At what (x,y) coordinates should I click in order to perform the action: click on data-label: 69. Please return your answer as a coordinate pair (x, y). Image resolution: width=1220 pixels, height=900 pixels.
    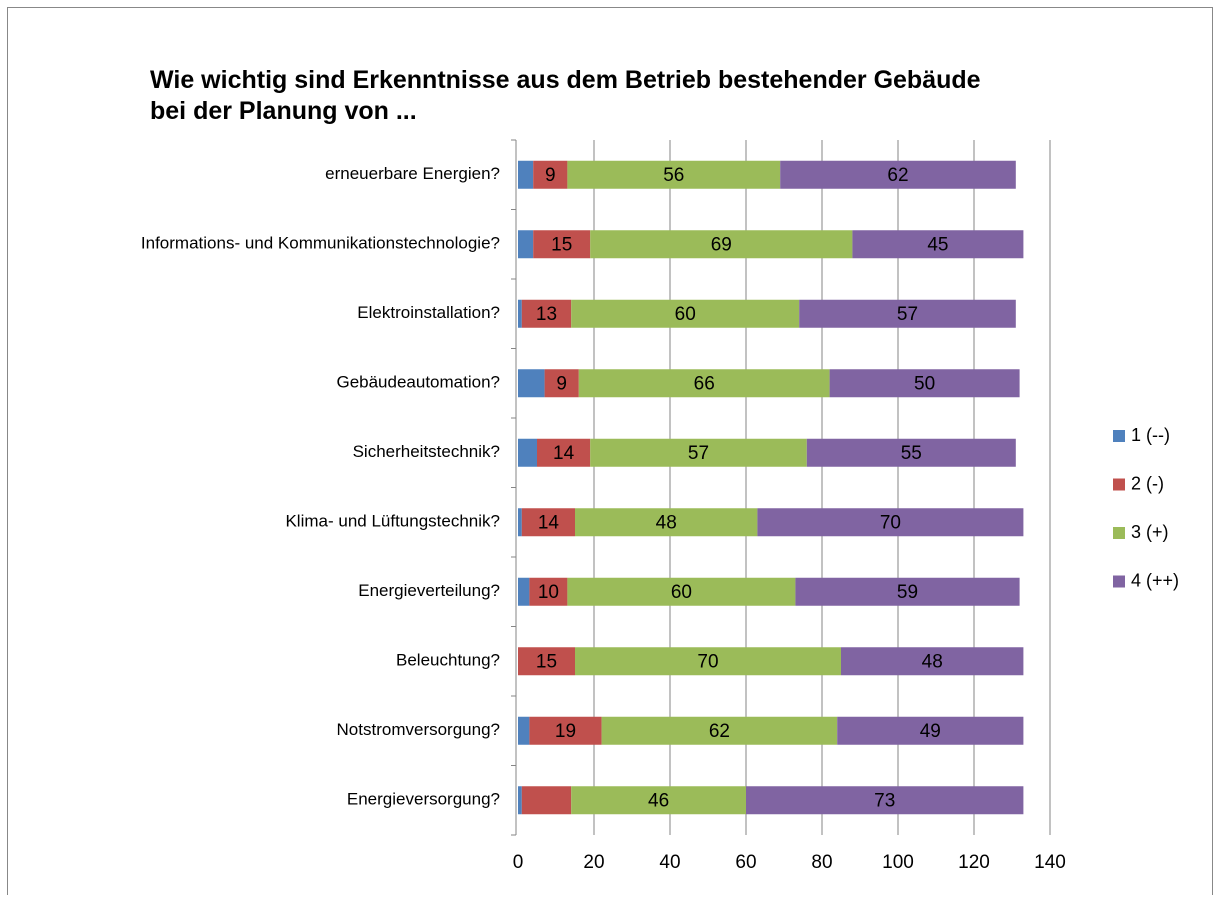
    Looking at the image, I should click on (721, 244).